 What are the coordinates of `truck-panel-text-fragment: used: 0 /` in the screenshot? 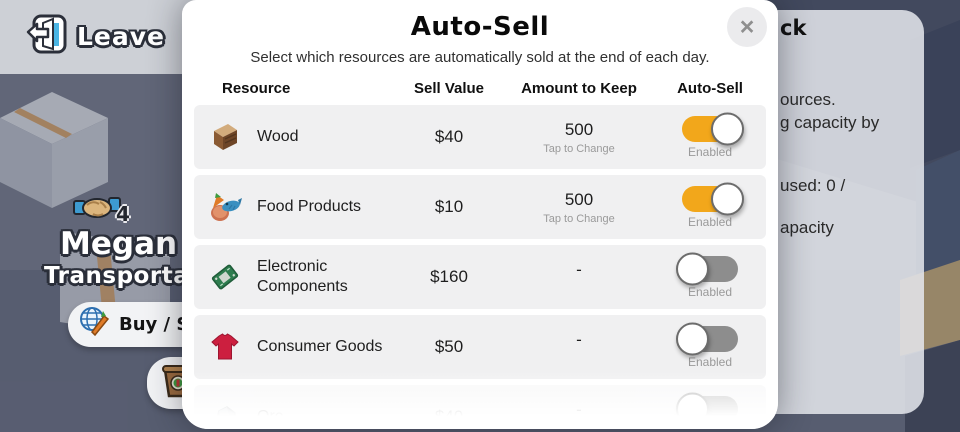 It's located at (813, 185).